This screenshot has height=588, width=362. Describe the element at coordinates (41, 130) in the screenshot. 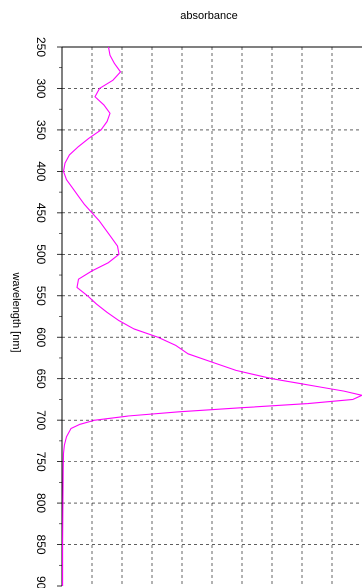

I see `wavelength-tick-label: 350` at that location.